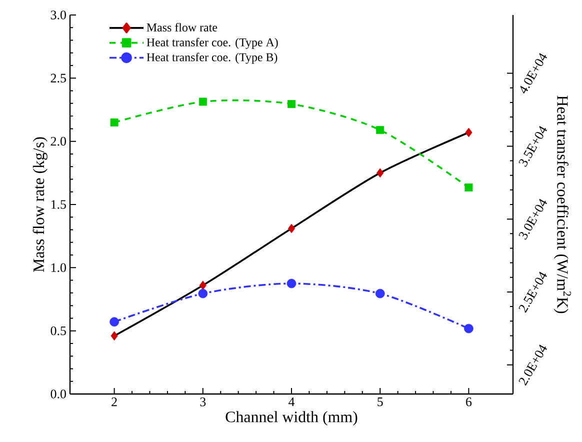 The width and height of the screenshot is (582, 442). What do you see at coordinates (58, 394) in the screenshot?
I see `y-tick-label: 0.0` at bounding box center [58, 394].